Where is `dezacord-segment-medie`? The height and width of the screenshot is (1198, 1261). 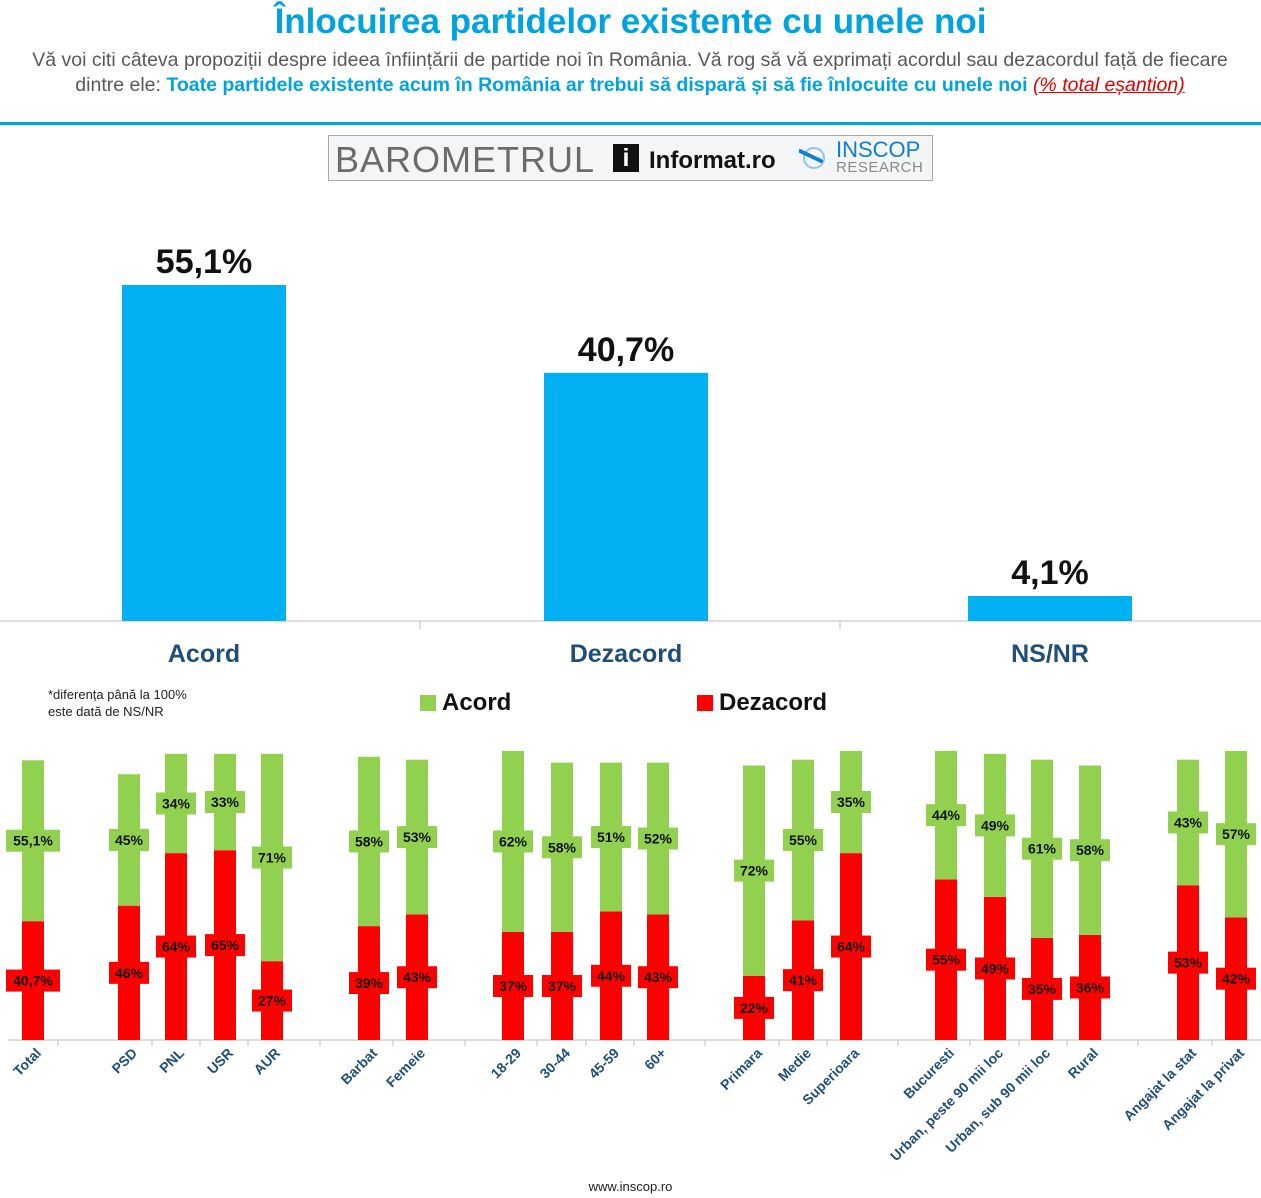
dezacord-segment-medie is located at coordinates (803, 980).